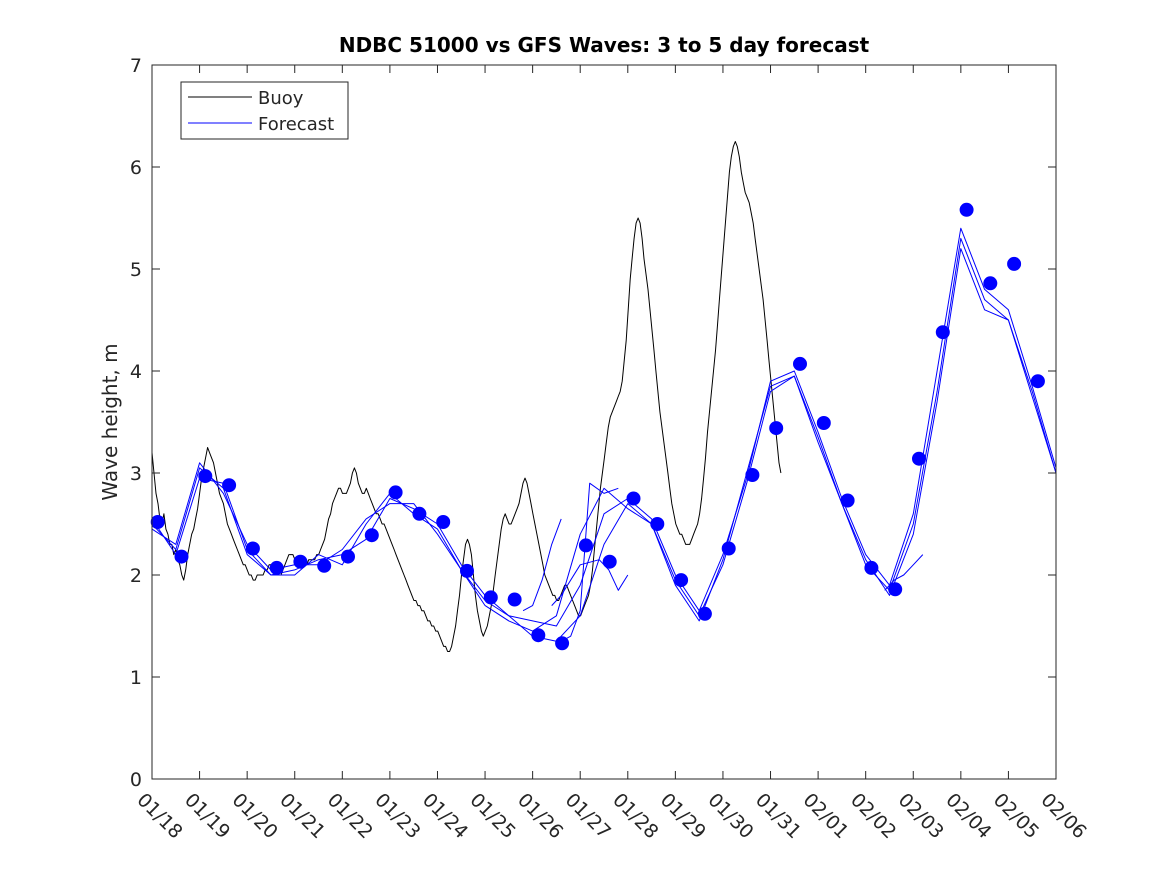 This screenshot has width=1167, height=875. I want to click on legend-box, so click(264, 110).